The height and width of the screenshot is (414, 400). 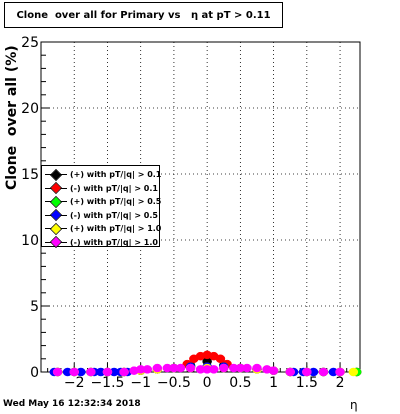 I want to click on x-tick-label: 0, so click(x=207, y=383).